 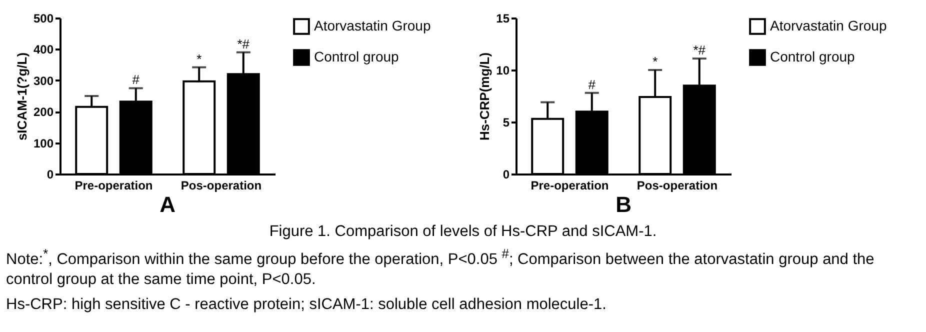 What do you see at coordinates (503, 19) in the screenshot?
I see `y-tick-label: 15` at bounding box center [503, 19].